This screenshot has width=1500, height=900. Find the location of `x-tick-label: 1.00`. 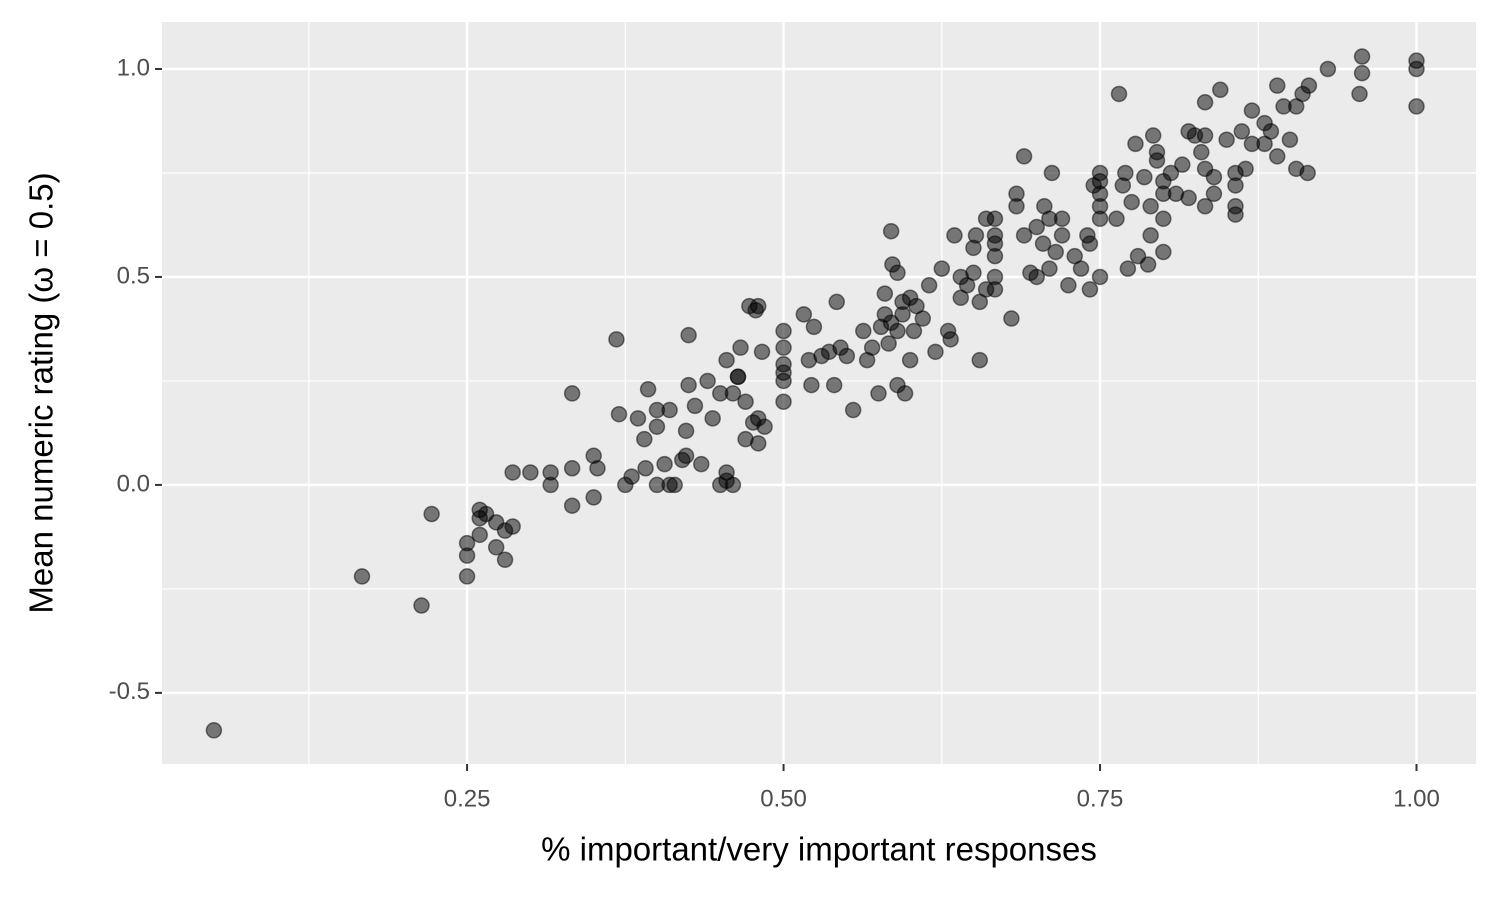

x-tick-label: 1.00 is located at coordinates (1416, 798).